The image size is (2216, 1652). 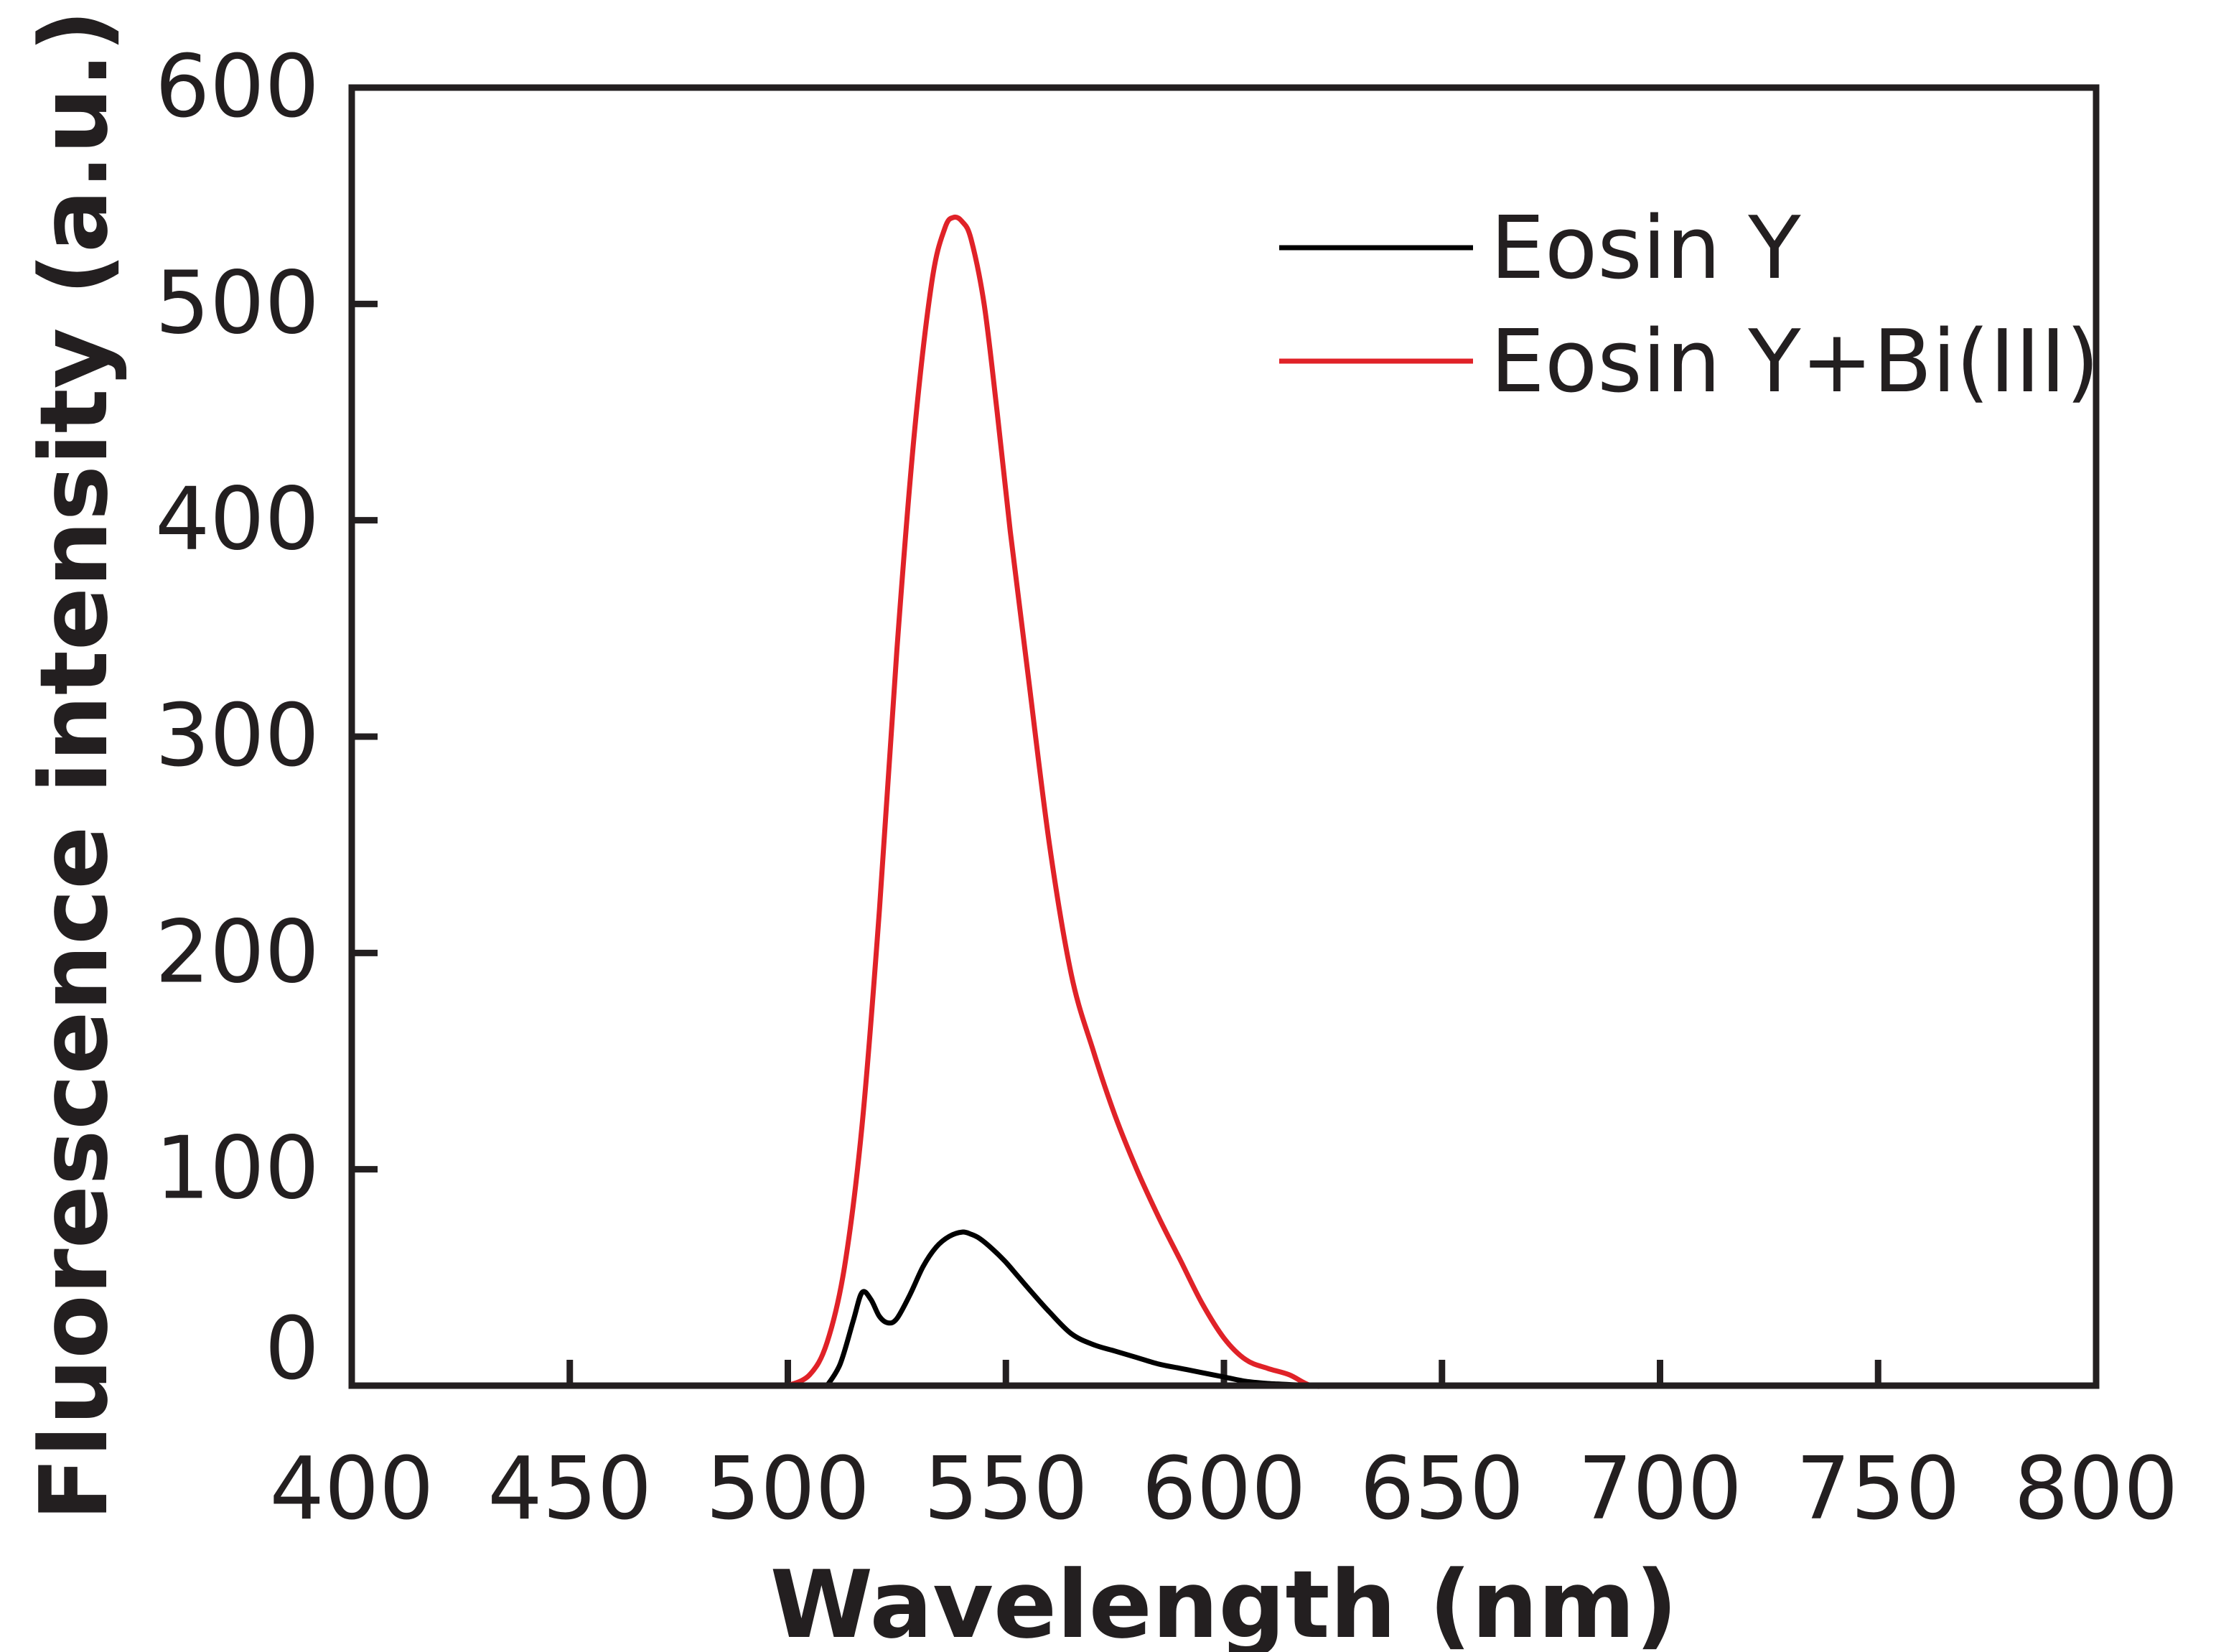 What do you see at coordinates (237, 303) in the screenshot?
I see `y-tick-label: 500` at bounding box center [237, 303].